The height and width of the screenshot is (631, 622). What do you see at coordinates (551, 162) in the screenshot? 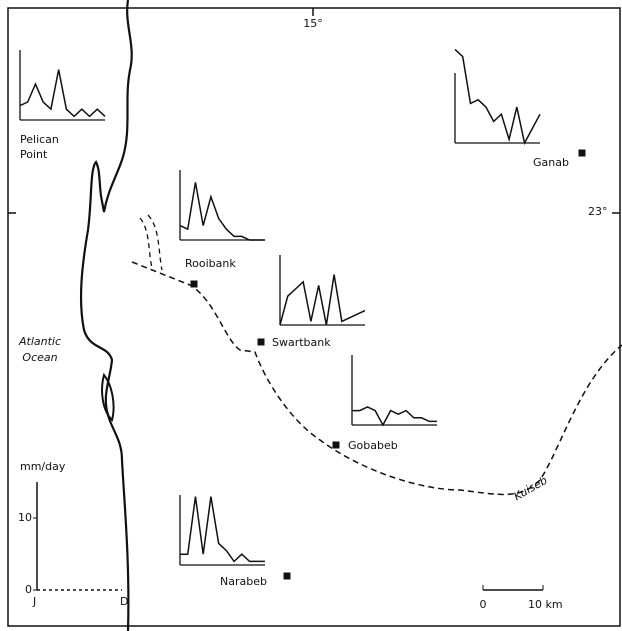
I see `station-label: Ganab` at bounding box center [551, 162].